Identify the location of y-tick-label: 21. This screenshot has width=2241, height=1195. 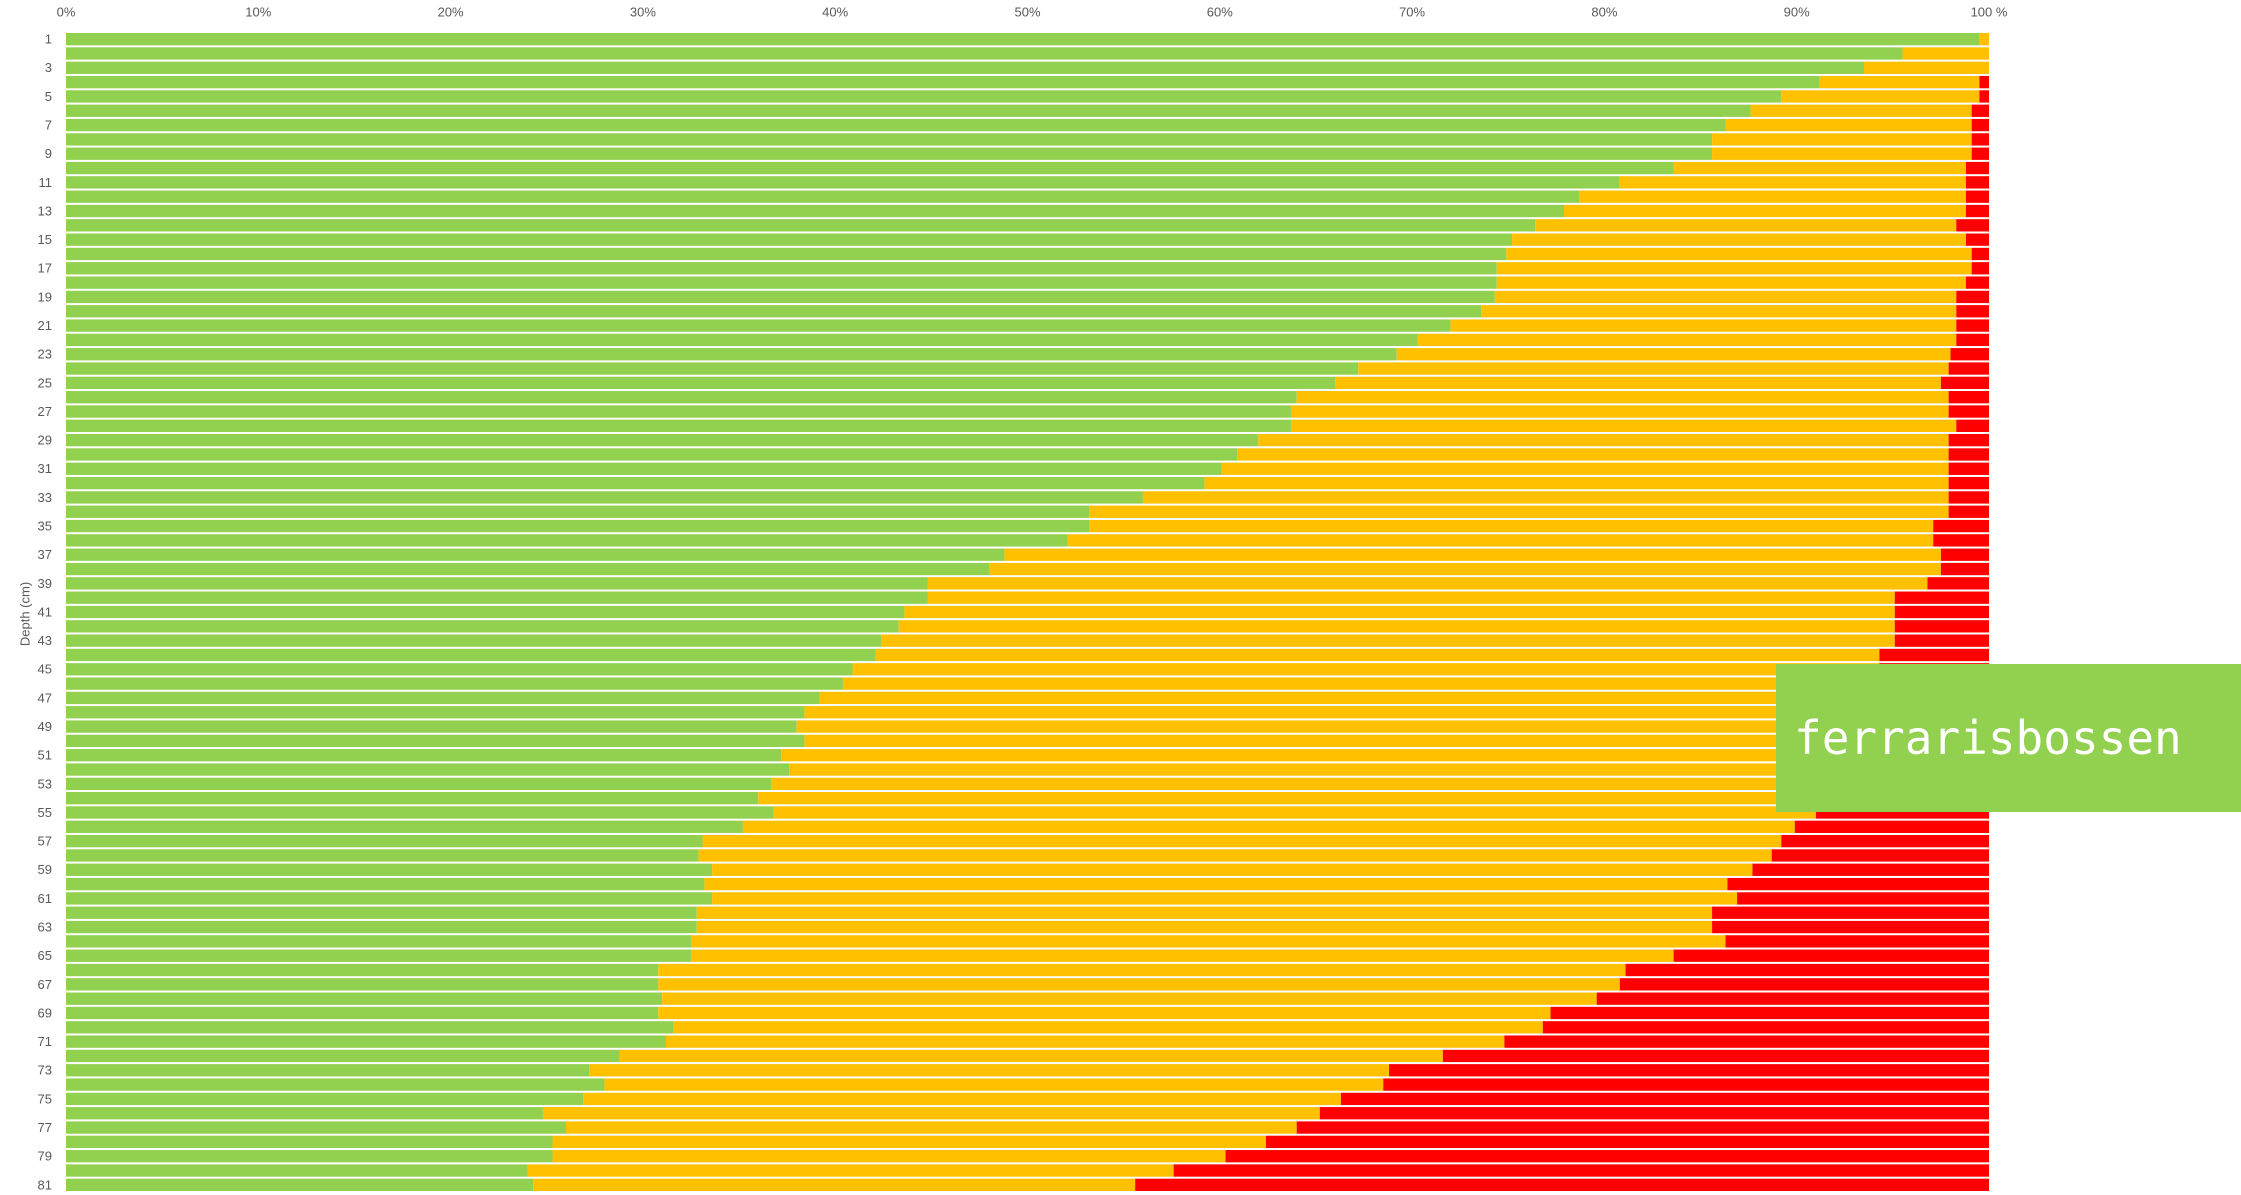
(45, 325).